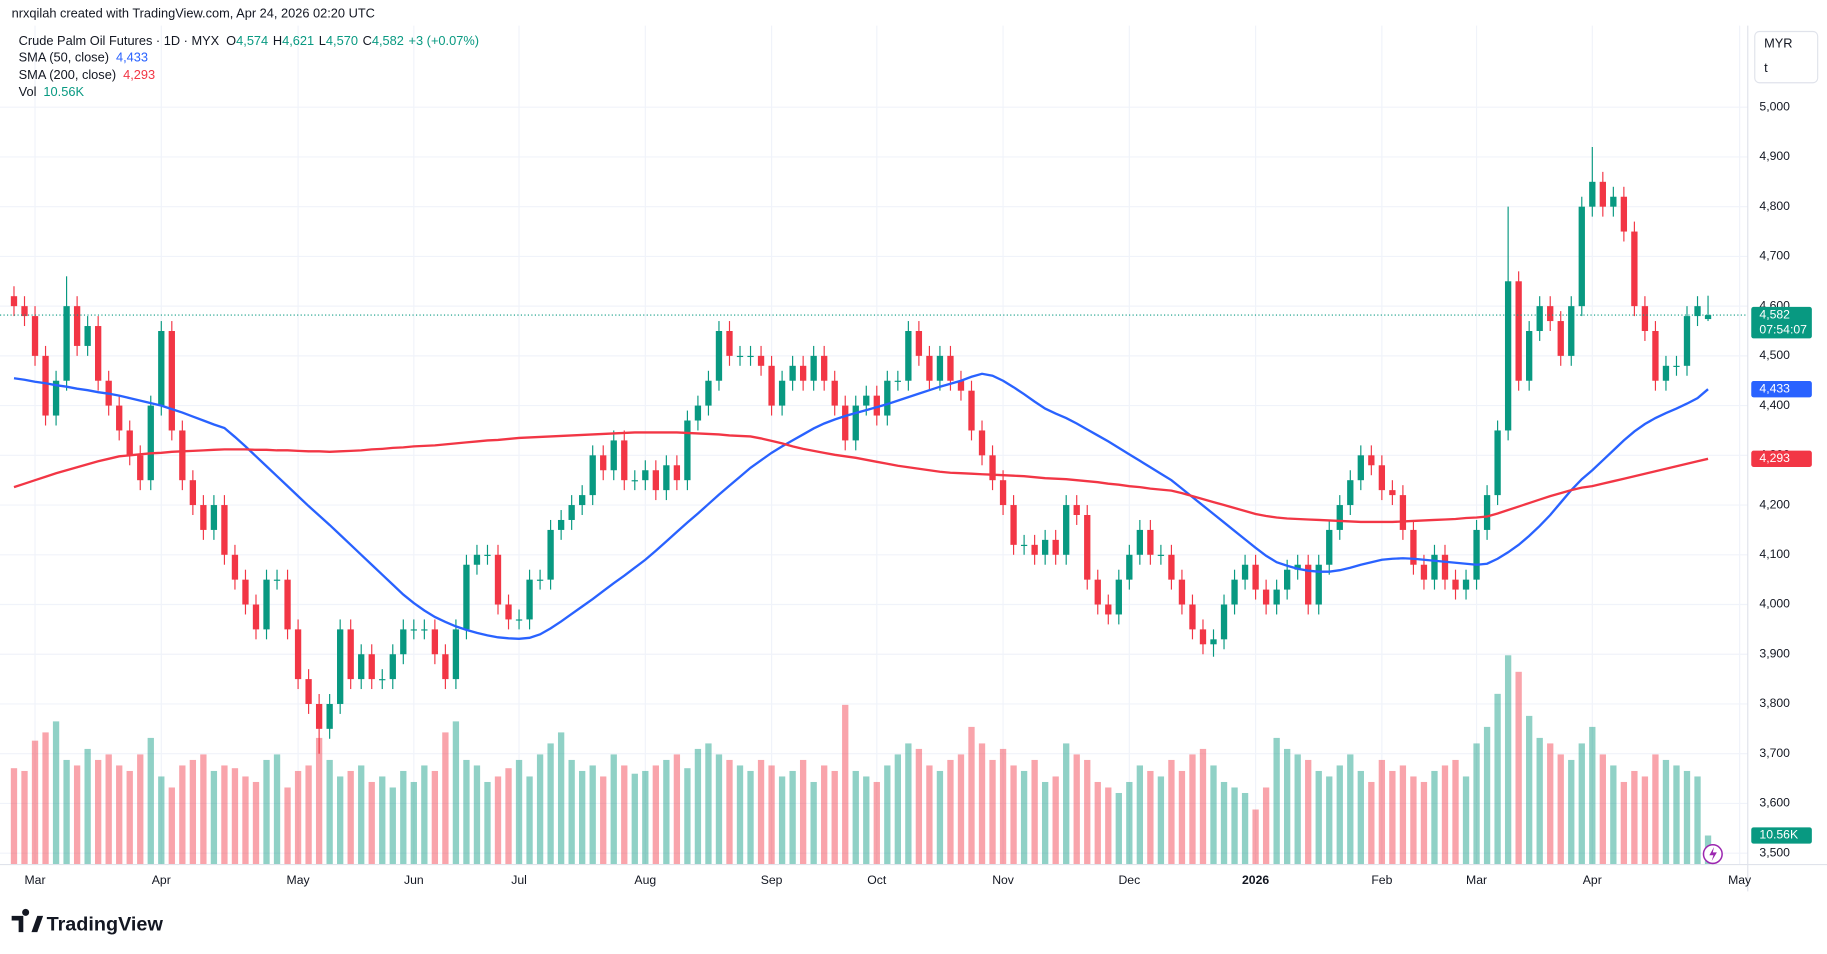  What do you see at coordinates (35, 880) in the screenshot?
I see `x-tick-label: Mar` at bounding box center [35, 880].